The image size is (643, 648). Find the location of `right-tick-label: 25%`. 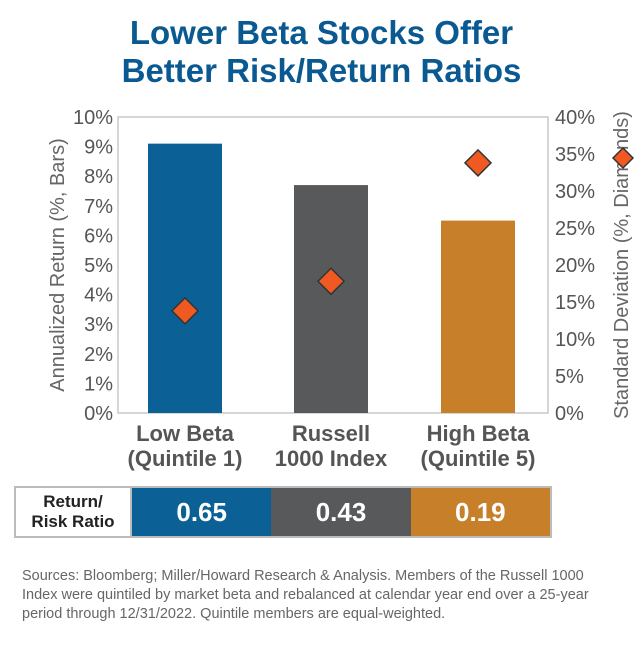

right-tick-label: 25% is located at coordinates (575, 229).